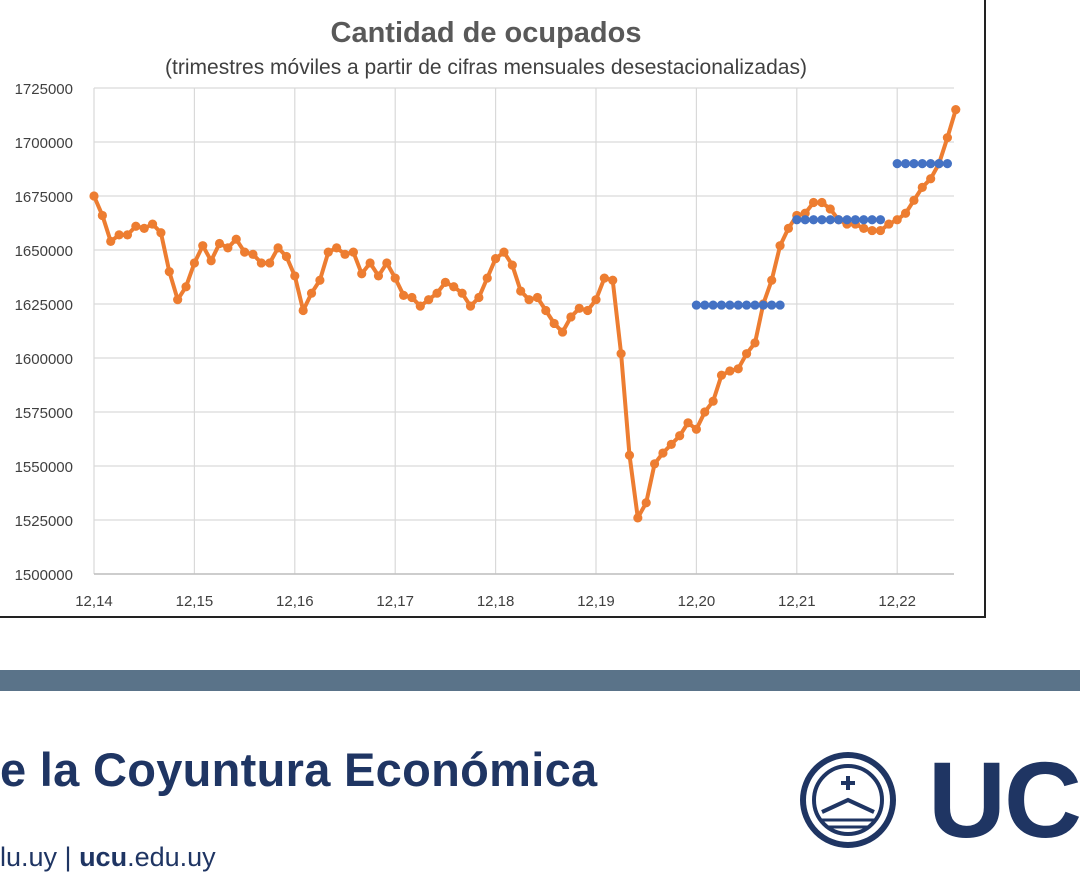  What do you see at coordinates (44, 575) in the screenshot?
I see `y-tick-label: 1500000` at bounding box center [44, 575].